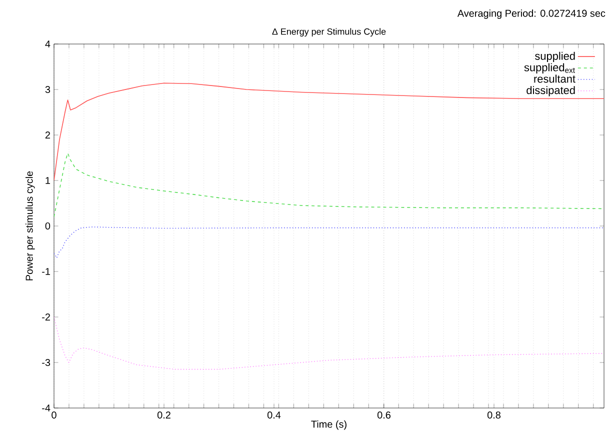  I want to click on x-tick-label: 0.4, so click(274, 415).